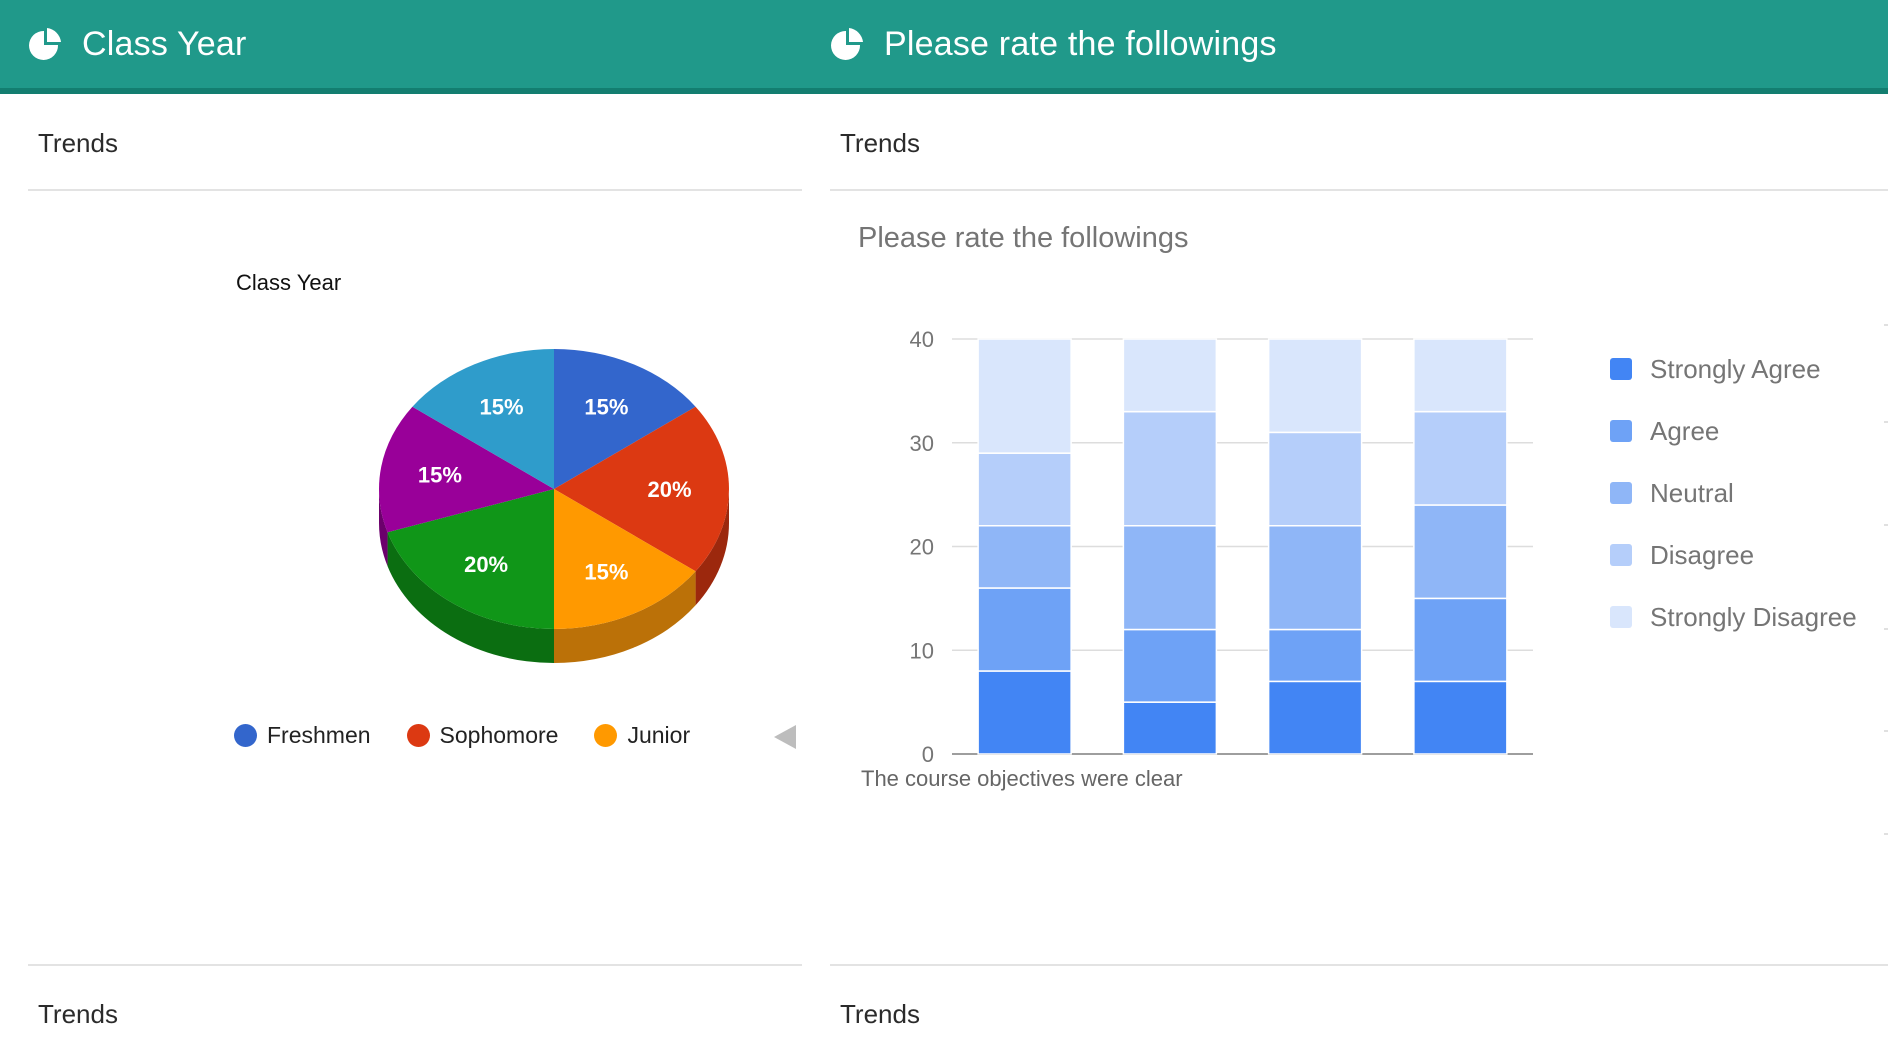  I want to click on legend-item: Junior, so click(642, 735).